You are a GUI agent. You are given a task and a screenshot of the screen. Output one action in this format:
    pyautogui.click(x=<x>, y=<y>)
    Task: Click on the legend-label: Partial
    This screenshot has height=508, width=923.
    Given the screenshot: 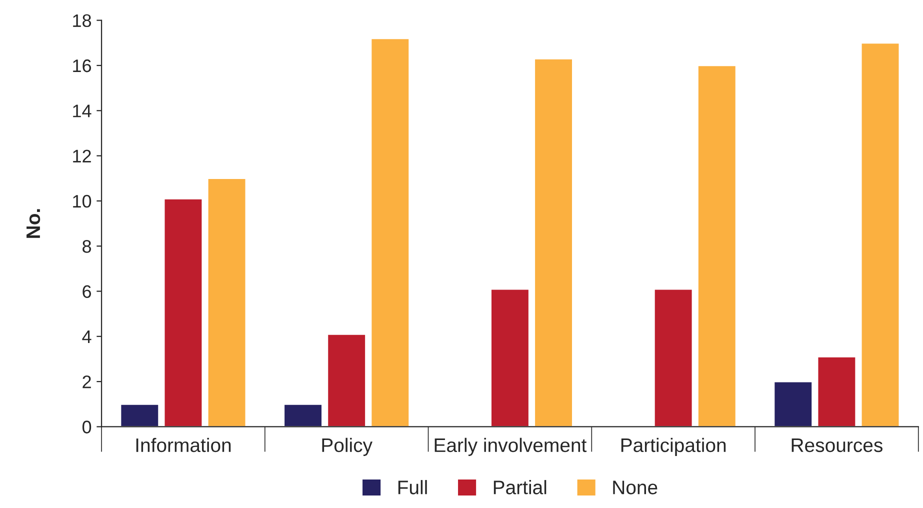 What is the action you would take?
    pyautogui.click(x=520, y=487)
    